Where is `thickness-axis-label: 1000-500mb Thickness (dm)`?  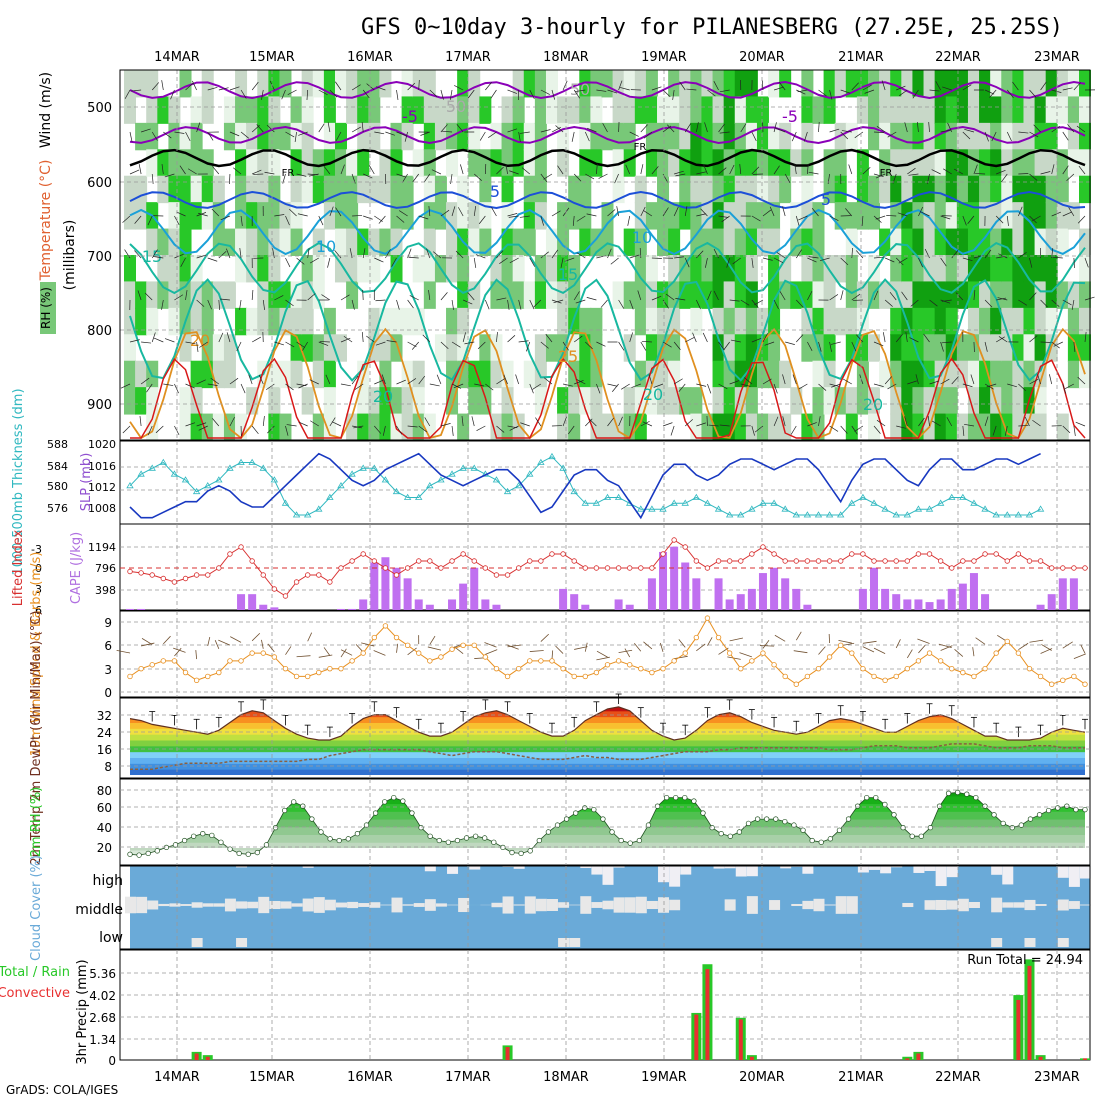 thickness-axis-label: 1000-500mb Thickness (dm) is located at coordinates (18, 481).